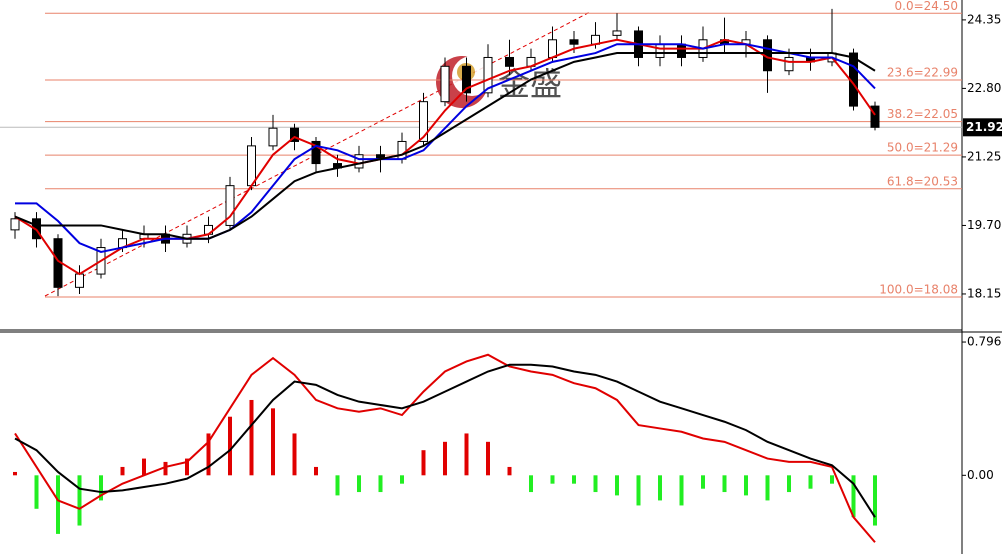  What do you see at coordinates (984, 156) in the screenshot?
I see `y-tick-label: 21.25` at bounding box center [984, 156].